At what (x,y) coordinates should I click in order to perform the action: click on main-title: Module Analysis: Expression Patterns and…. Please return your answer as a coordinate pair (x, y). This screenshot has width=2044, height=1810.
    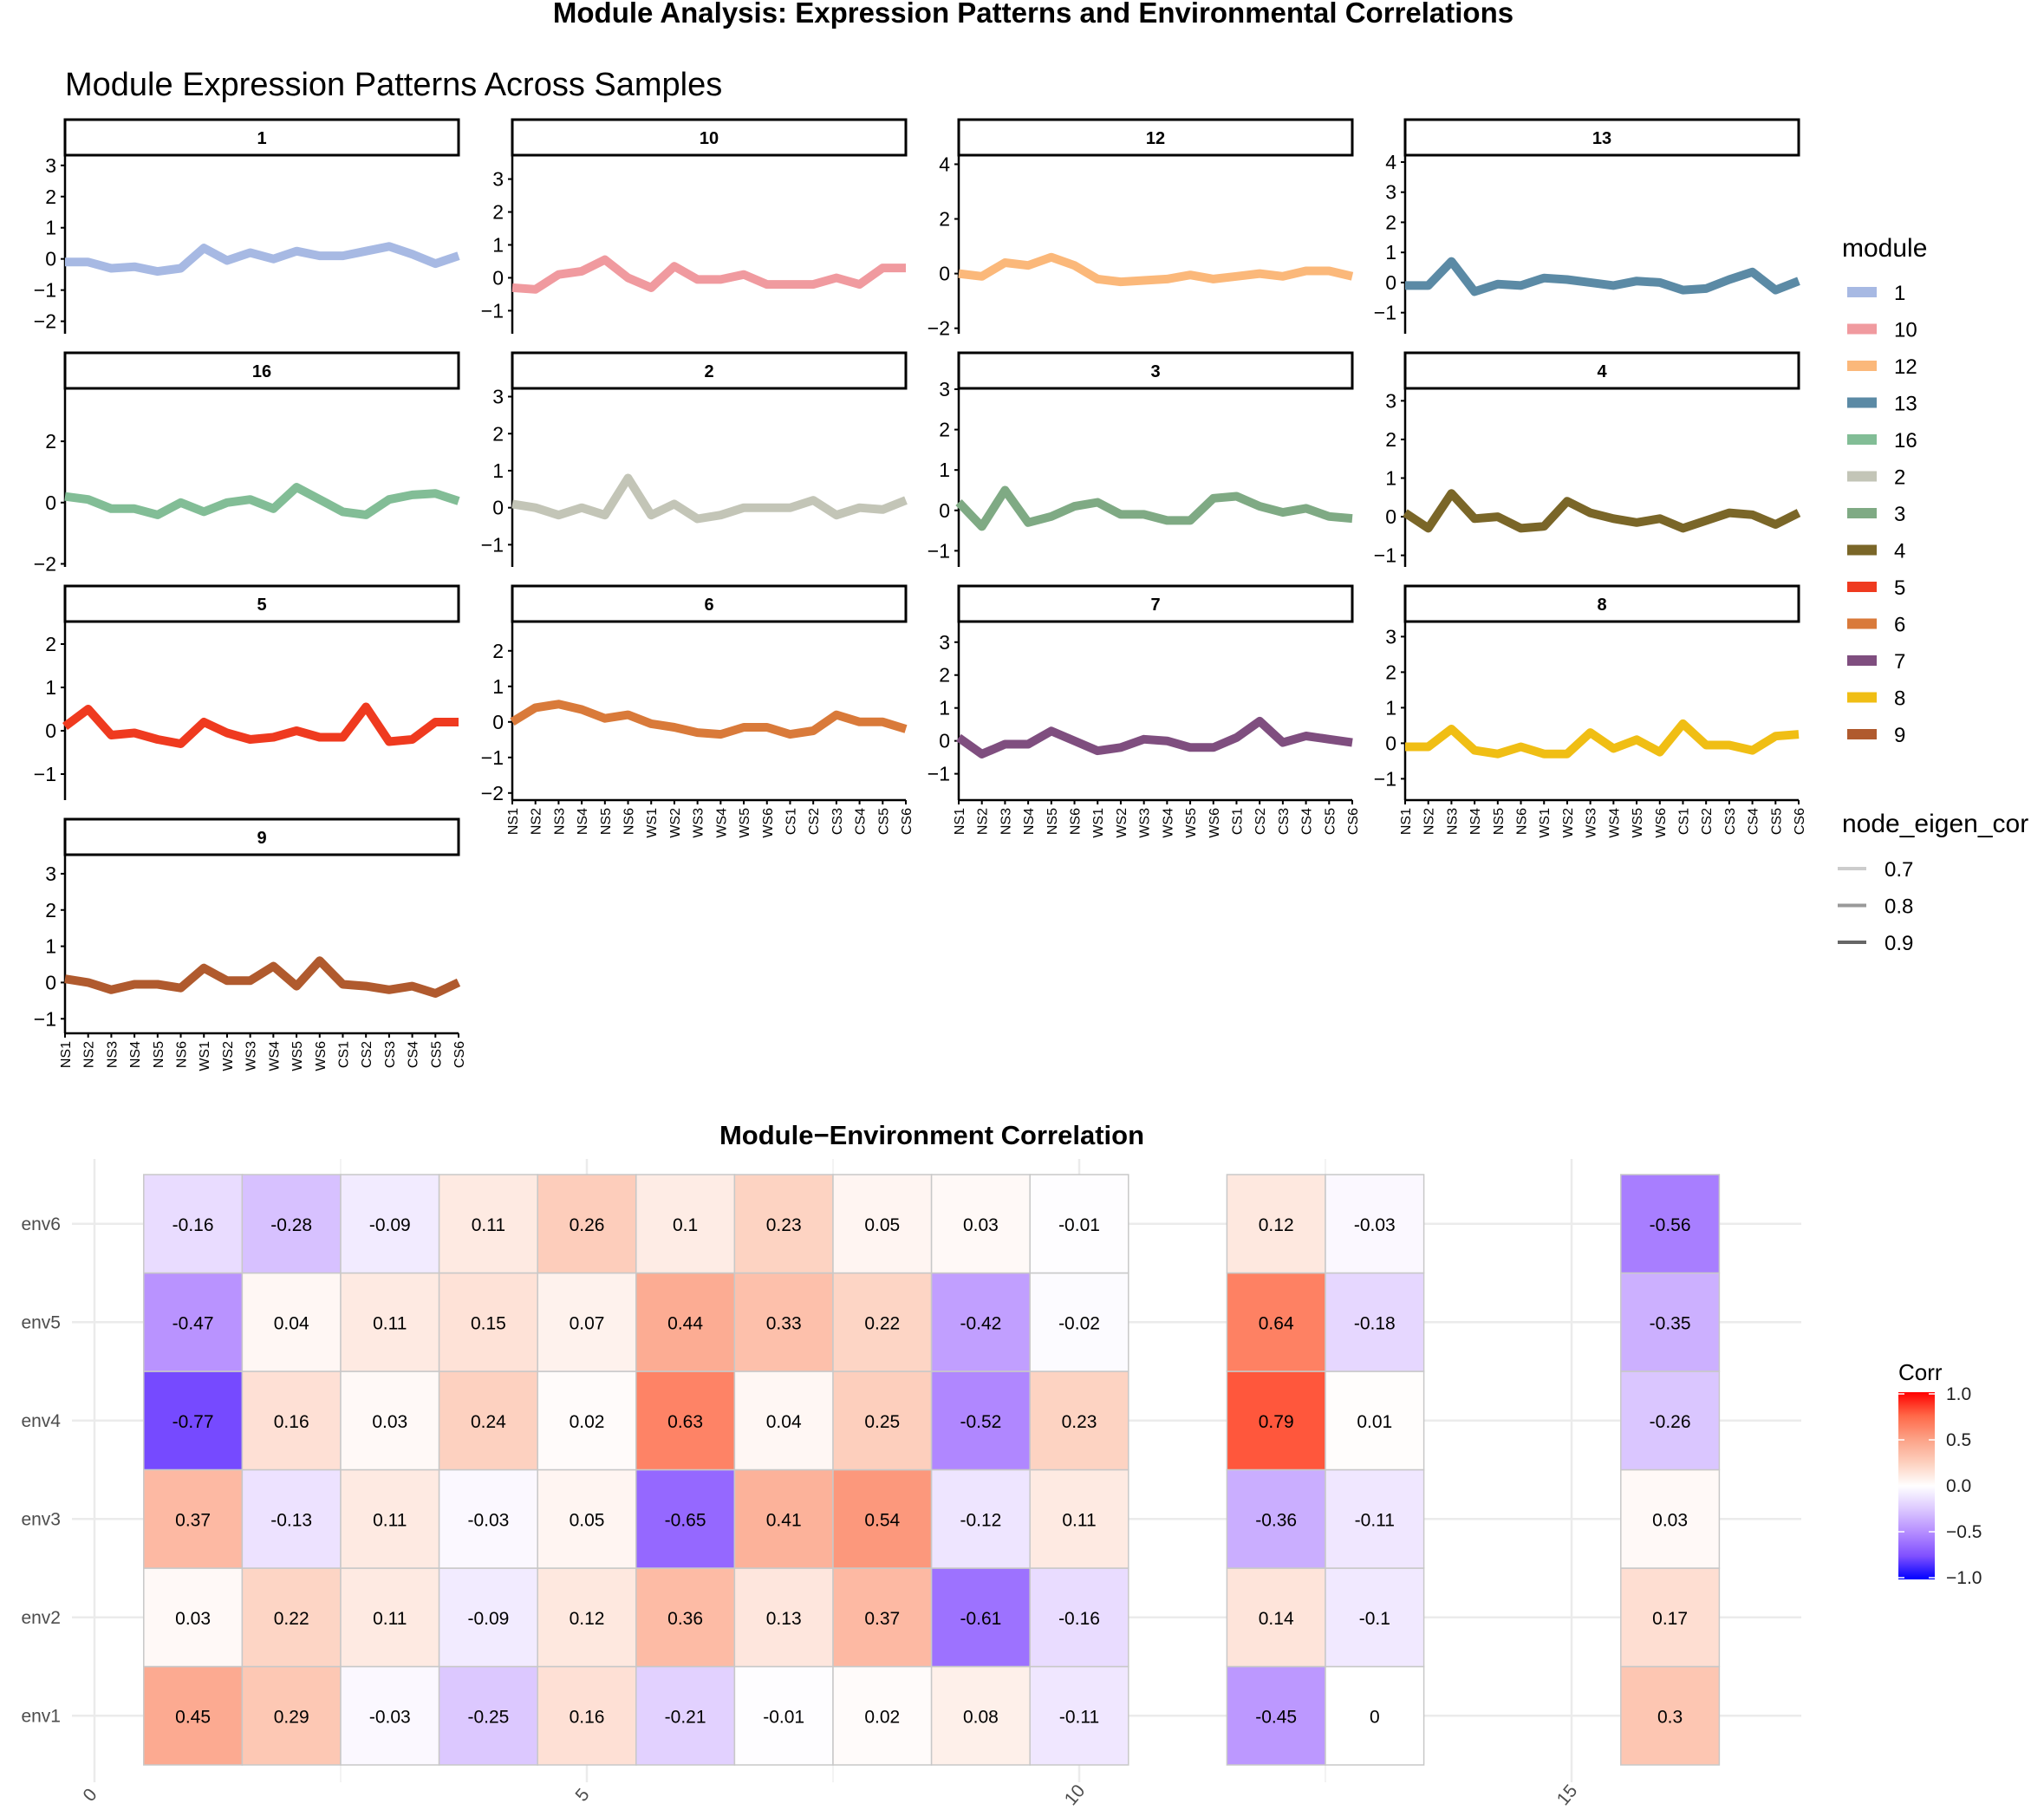
    Looking at the image, I should click on (1033, 14).